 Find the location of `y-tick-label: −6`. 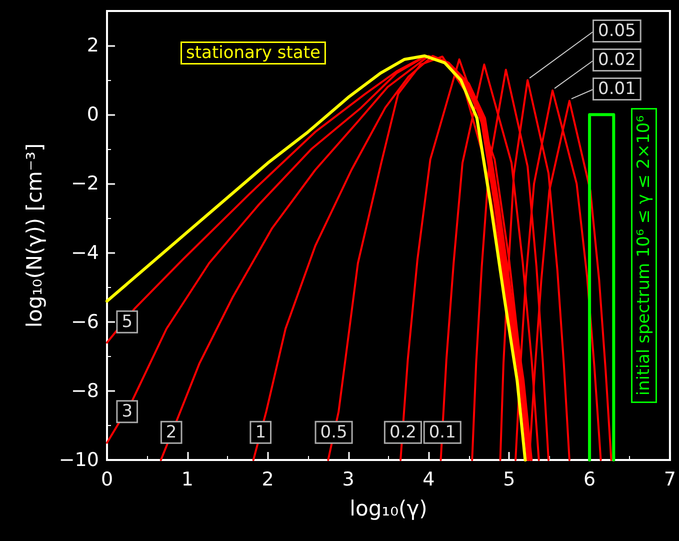

y-tick-label: −6 is located at coordinates (84, 321).